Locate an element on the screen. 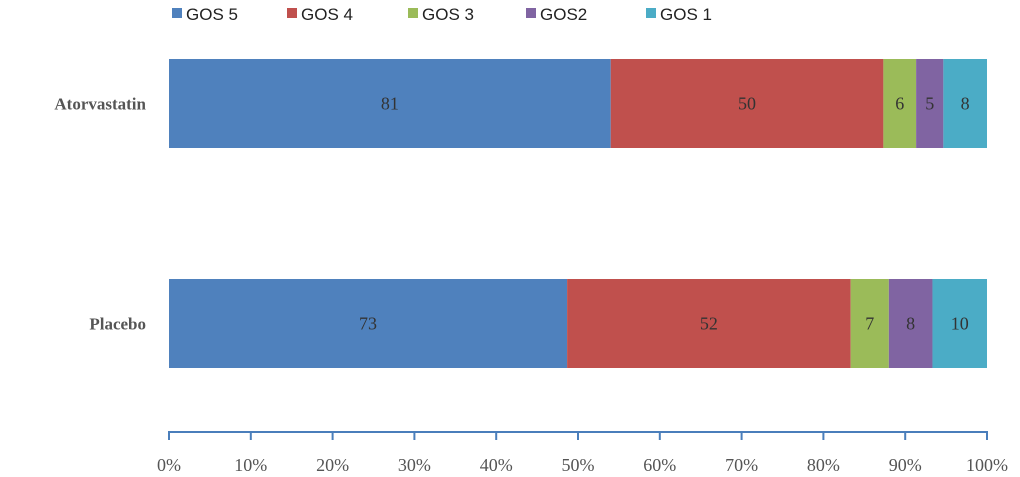 Image resolution: width=1020 pixels, height=477 pixels. data-label: 81 is located at coordinates (390, 104).